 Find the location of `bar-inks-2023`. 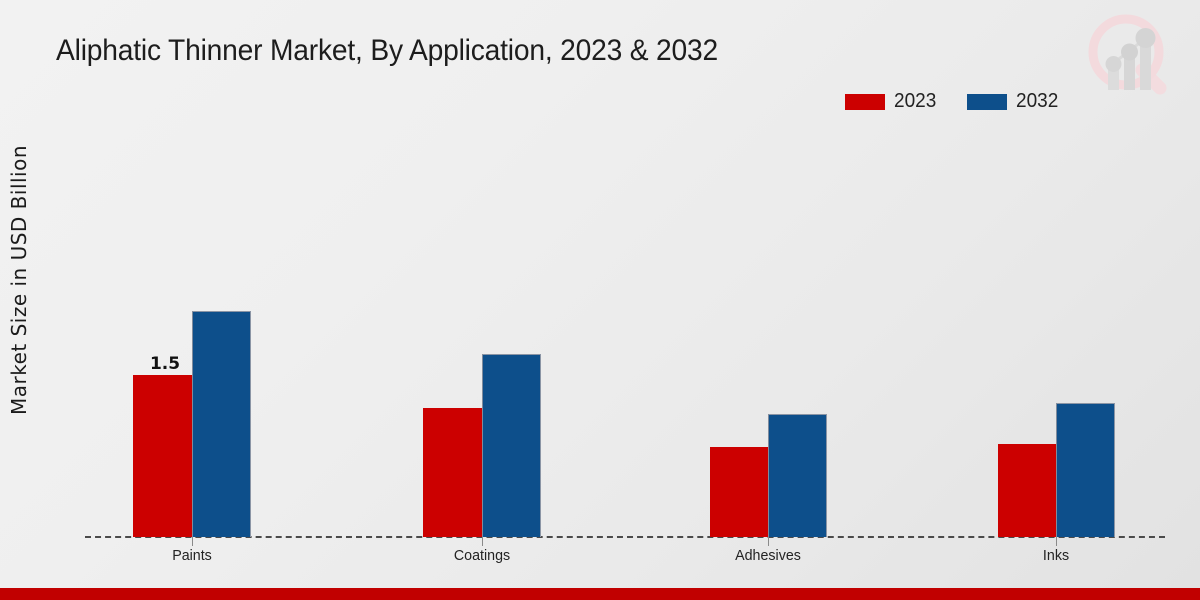

bar-inks-2023 is located at coordinates (1027, 490).